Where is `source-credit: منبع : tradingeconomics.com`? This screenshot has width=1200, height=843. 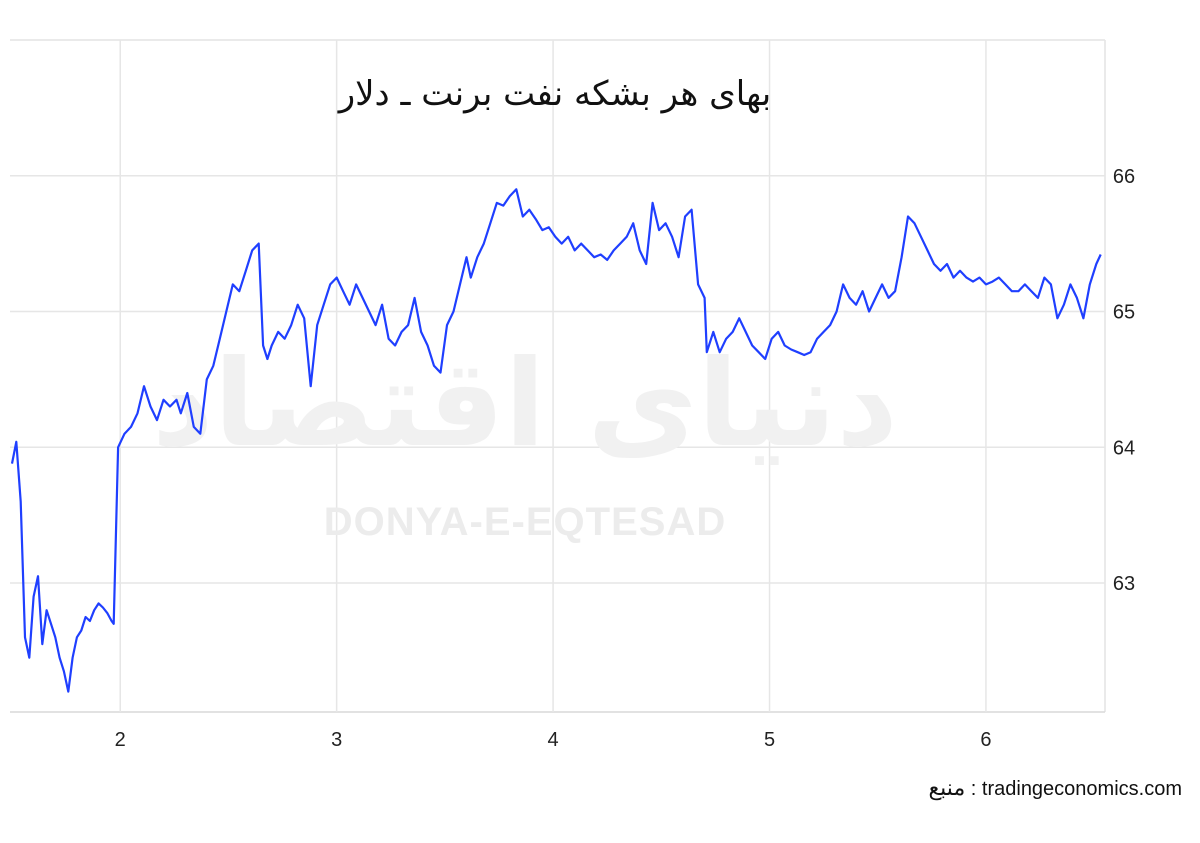 source-credit: منبع : tradingeconomics.com is located at coordinates (1055, 788).